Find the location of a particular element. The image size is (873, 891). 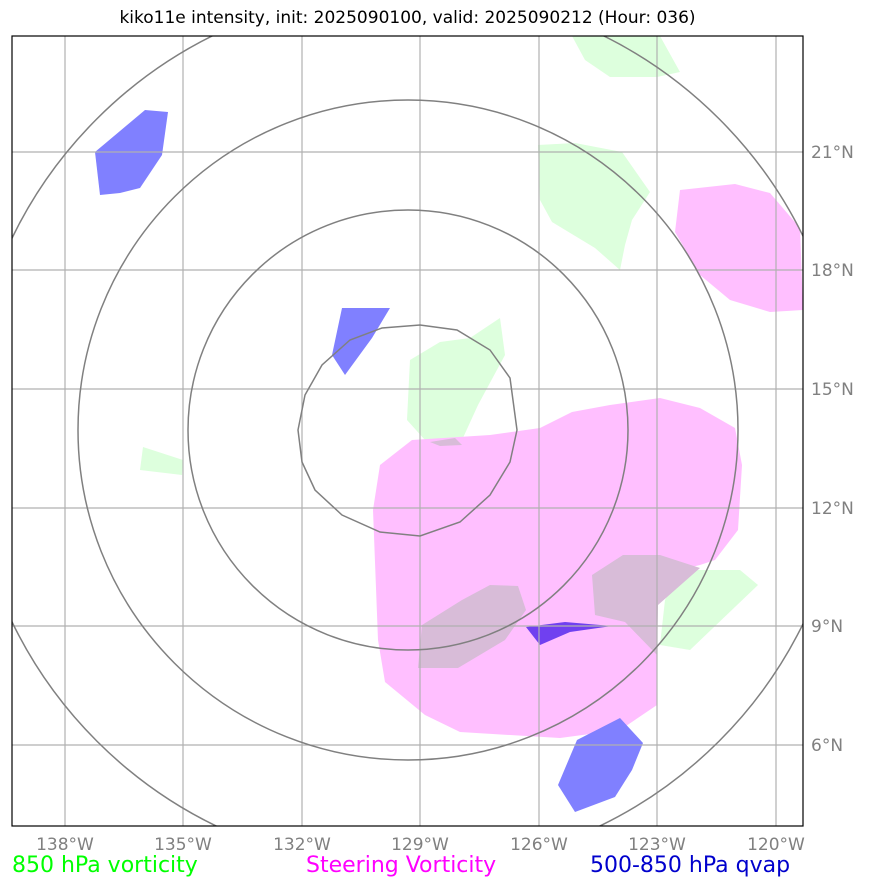

longitude-tick-label: 132°W is located at coordinates (302, 845).